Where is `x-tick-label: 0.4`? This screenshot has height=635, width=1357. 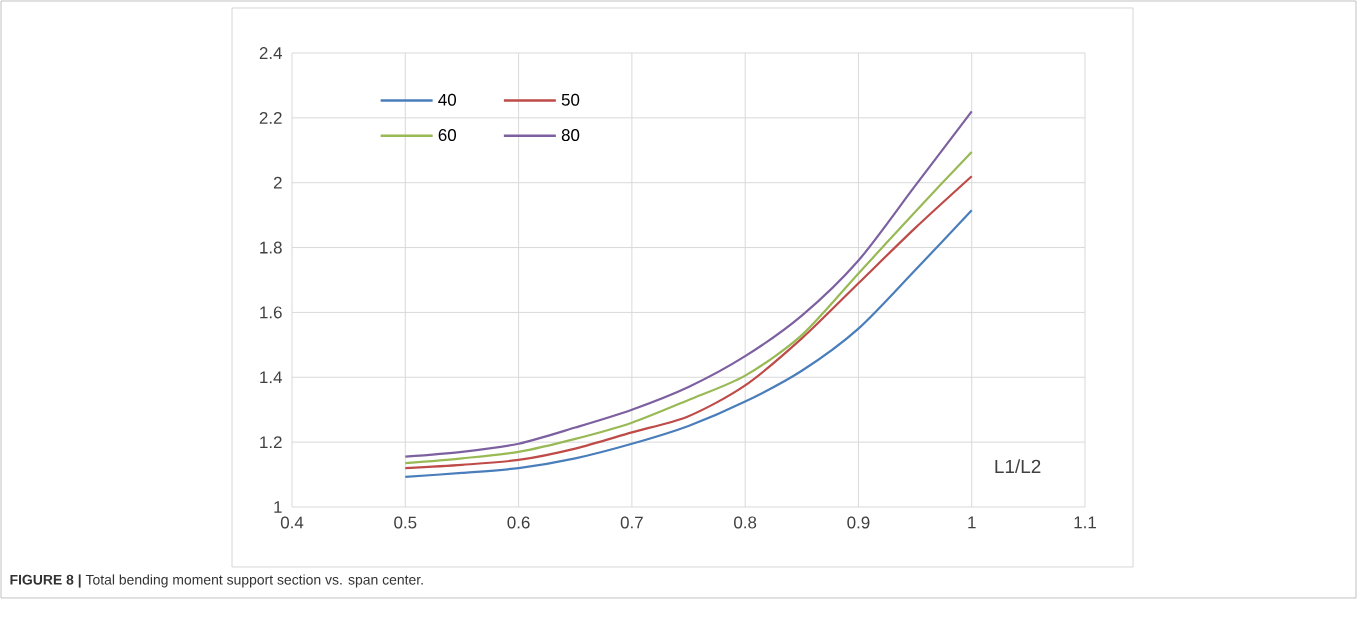 x-tick-label: 0.4 is located at coordinates (292, 522).